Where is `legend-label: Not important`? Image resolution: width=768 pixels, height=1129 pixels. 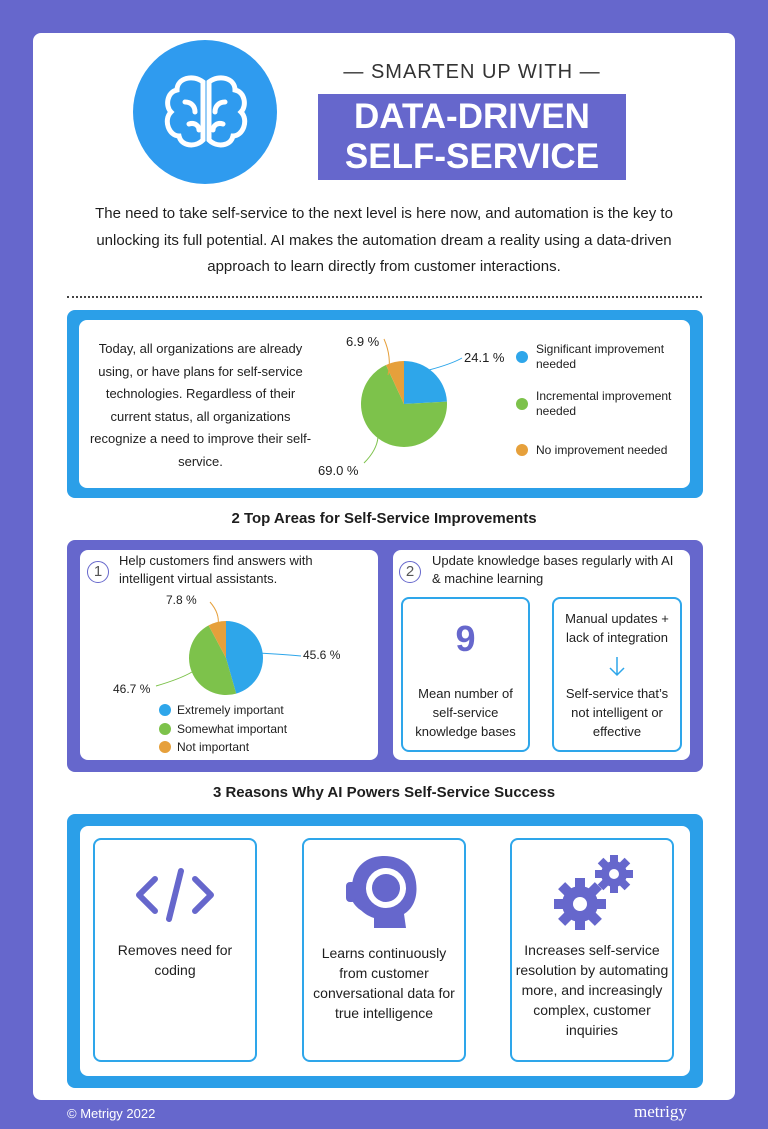 legend-label: Not important is located at coordinates (213, 747).